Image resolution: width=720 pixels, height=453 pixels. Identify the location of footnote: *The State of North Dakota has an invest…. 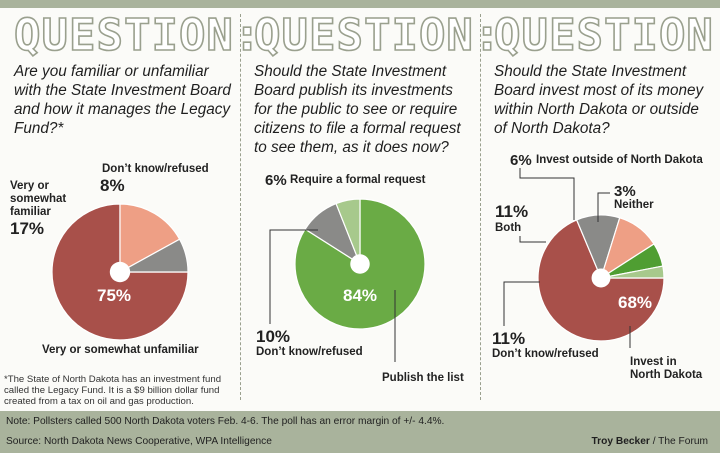
(113, 390).